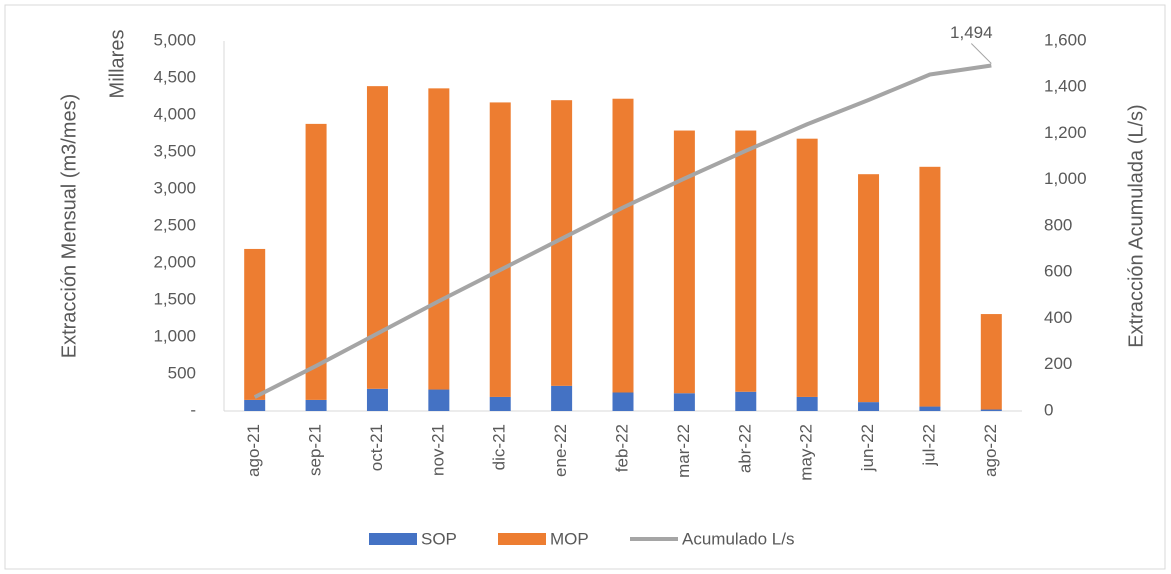 The width and height of the screenshot is (1171, 574). I want to click on y2-tick-label: 600, so click(1058, 271).